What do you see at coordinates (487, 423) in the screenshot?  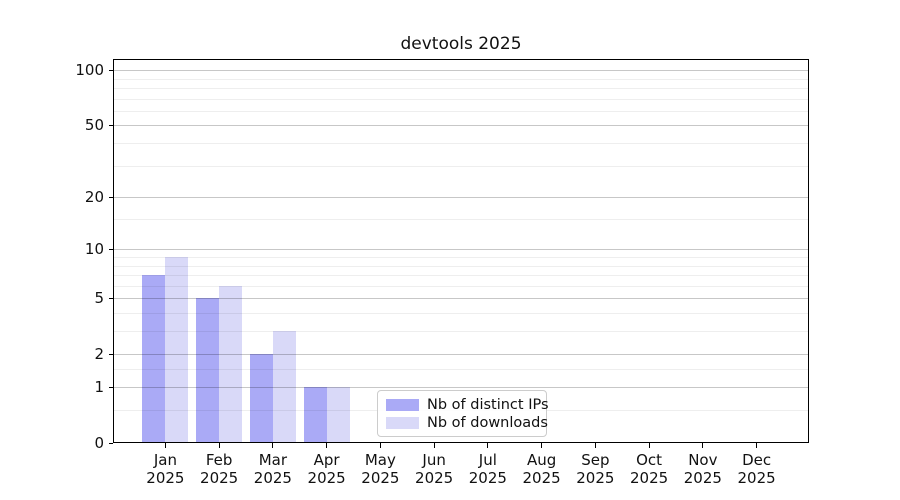 I see `legend-label: Nb of downloads` at bounding box center [487, 423].